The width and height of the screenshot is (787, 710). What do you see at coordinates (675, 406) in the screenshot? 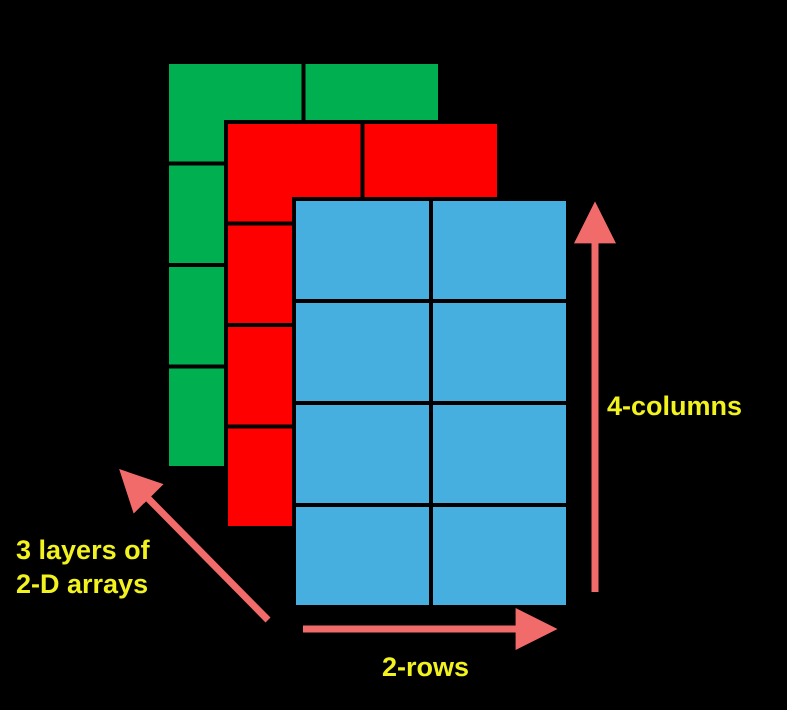
I see `columns-label: 4-columns` at bounding box center [675, 406].